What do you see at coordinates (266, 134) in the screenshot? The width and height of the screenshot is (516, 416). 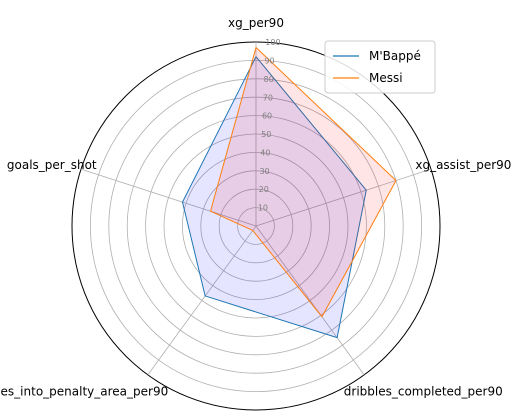 I see `radial-tick-label-50: 50` at bounding box center [266, 134].